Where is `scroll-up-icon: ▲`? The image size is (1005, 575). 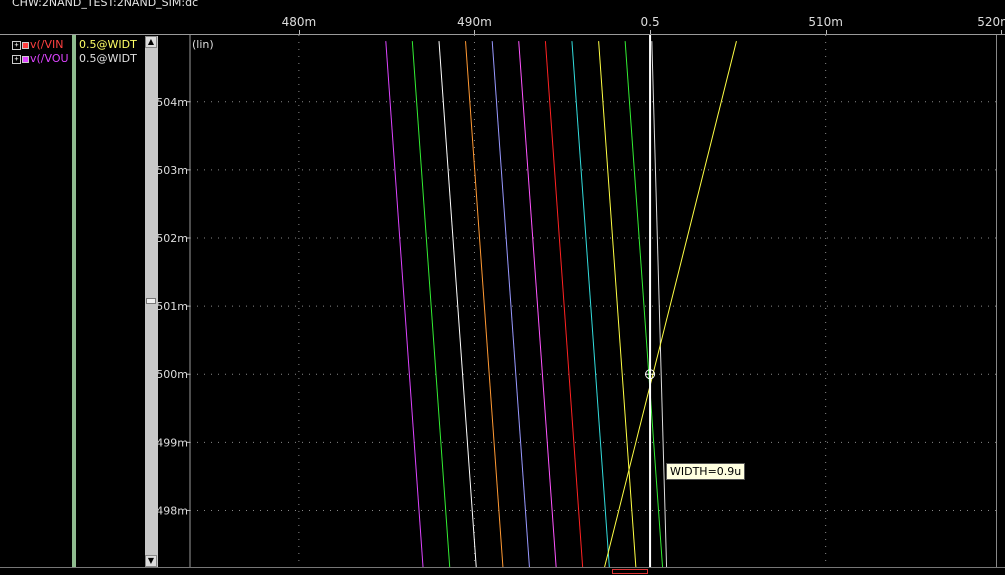
scroll-up-icon: ▲ is located at coordinates (151, 42).